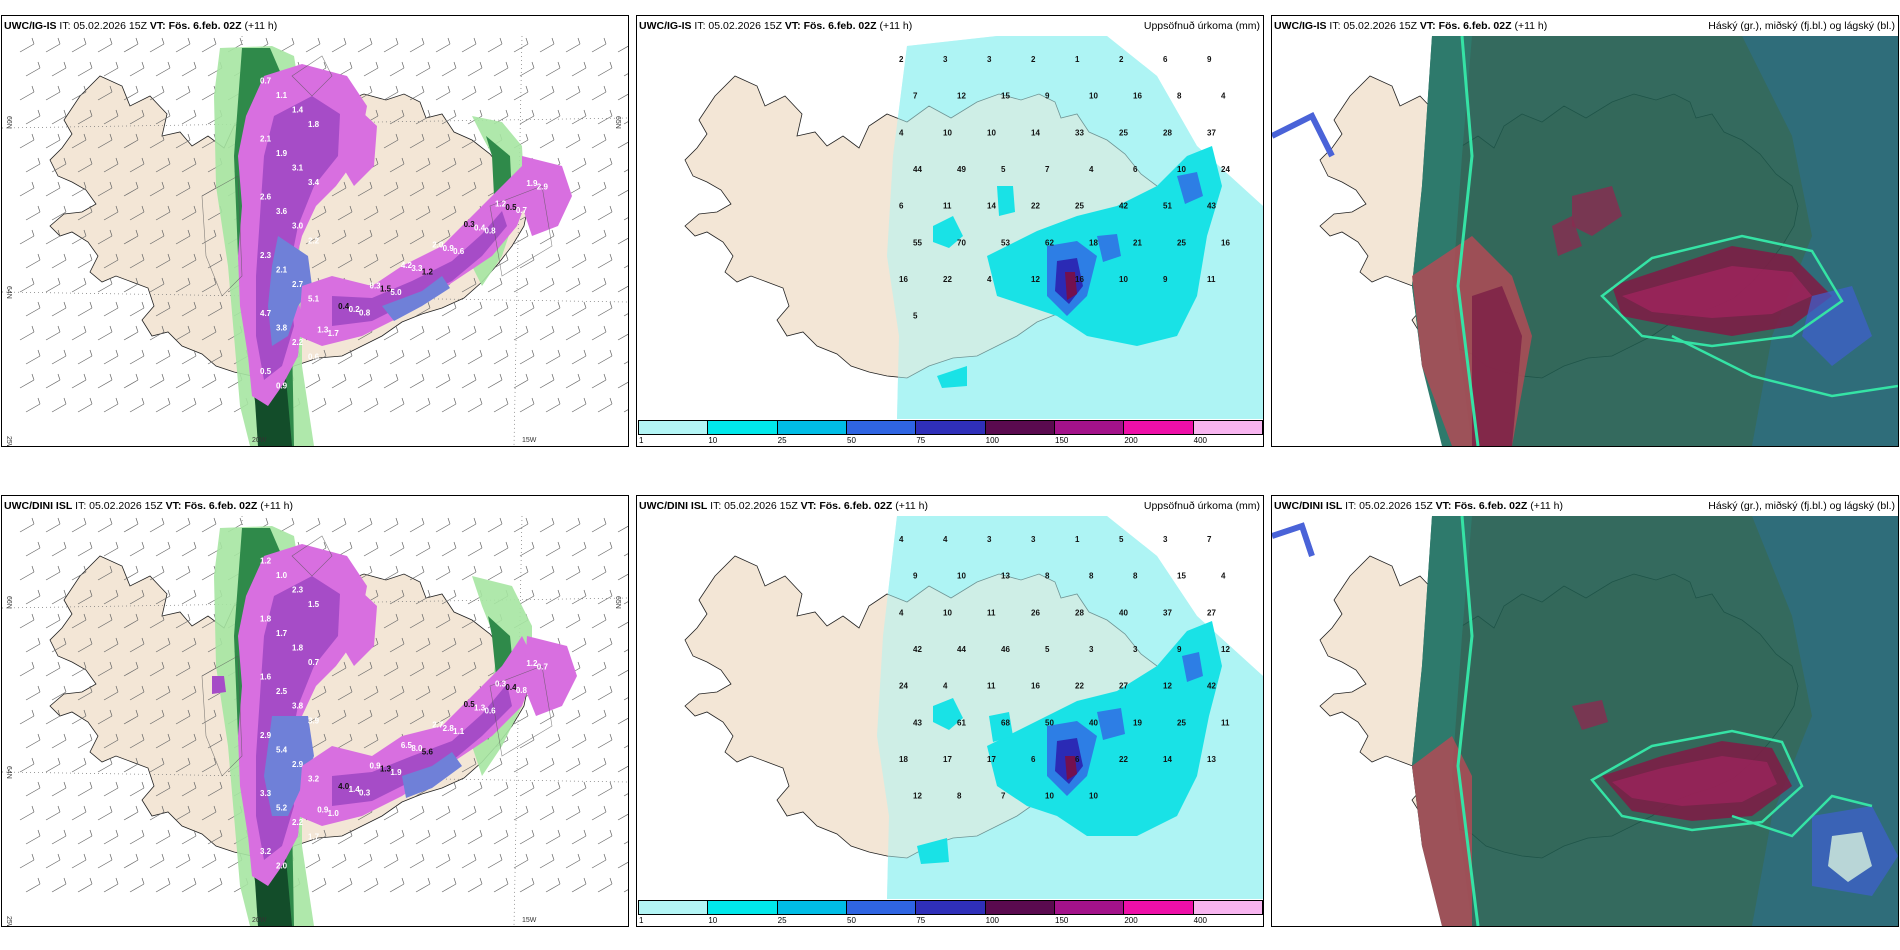 The image size is (1900, 950). What do you see at coordinates (282, 211) in the screenshot?
I see `map-value-label: 3.6` at bounding box center [282, 211].